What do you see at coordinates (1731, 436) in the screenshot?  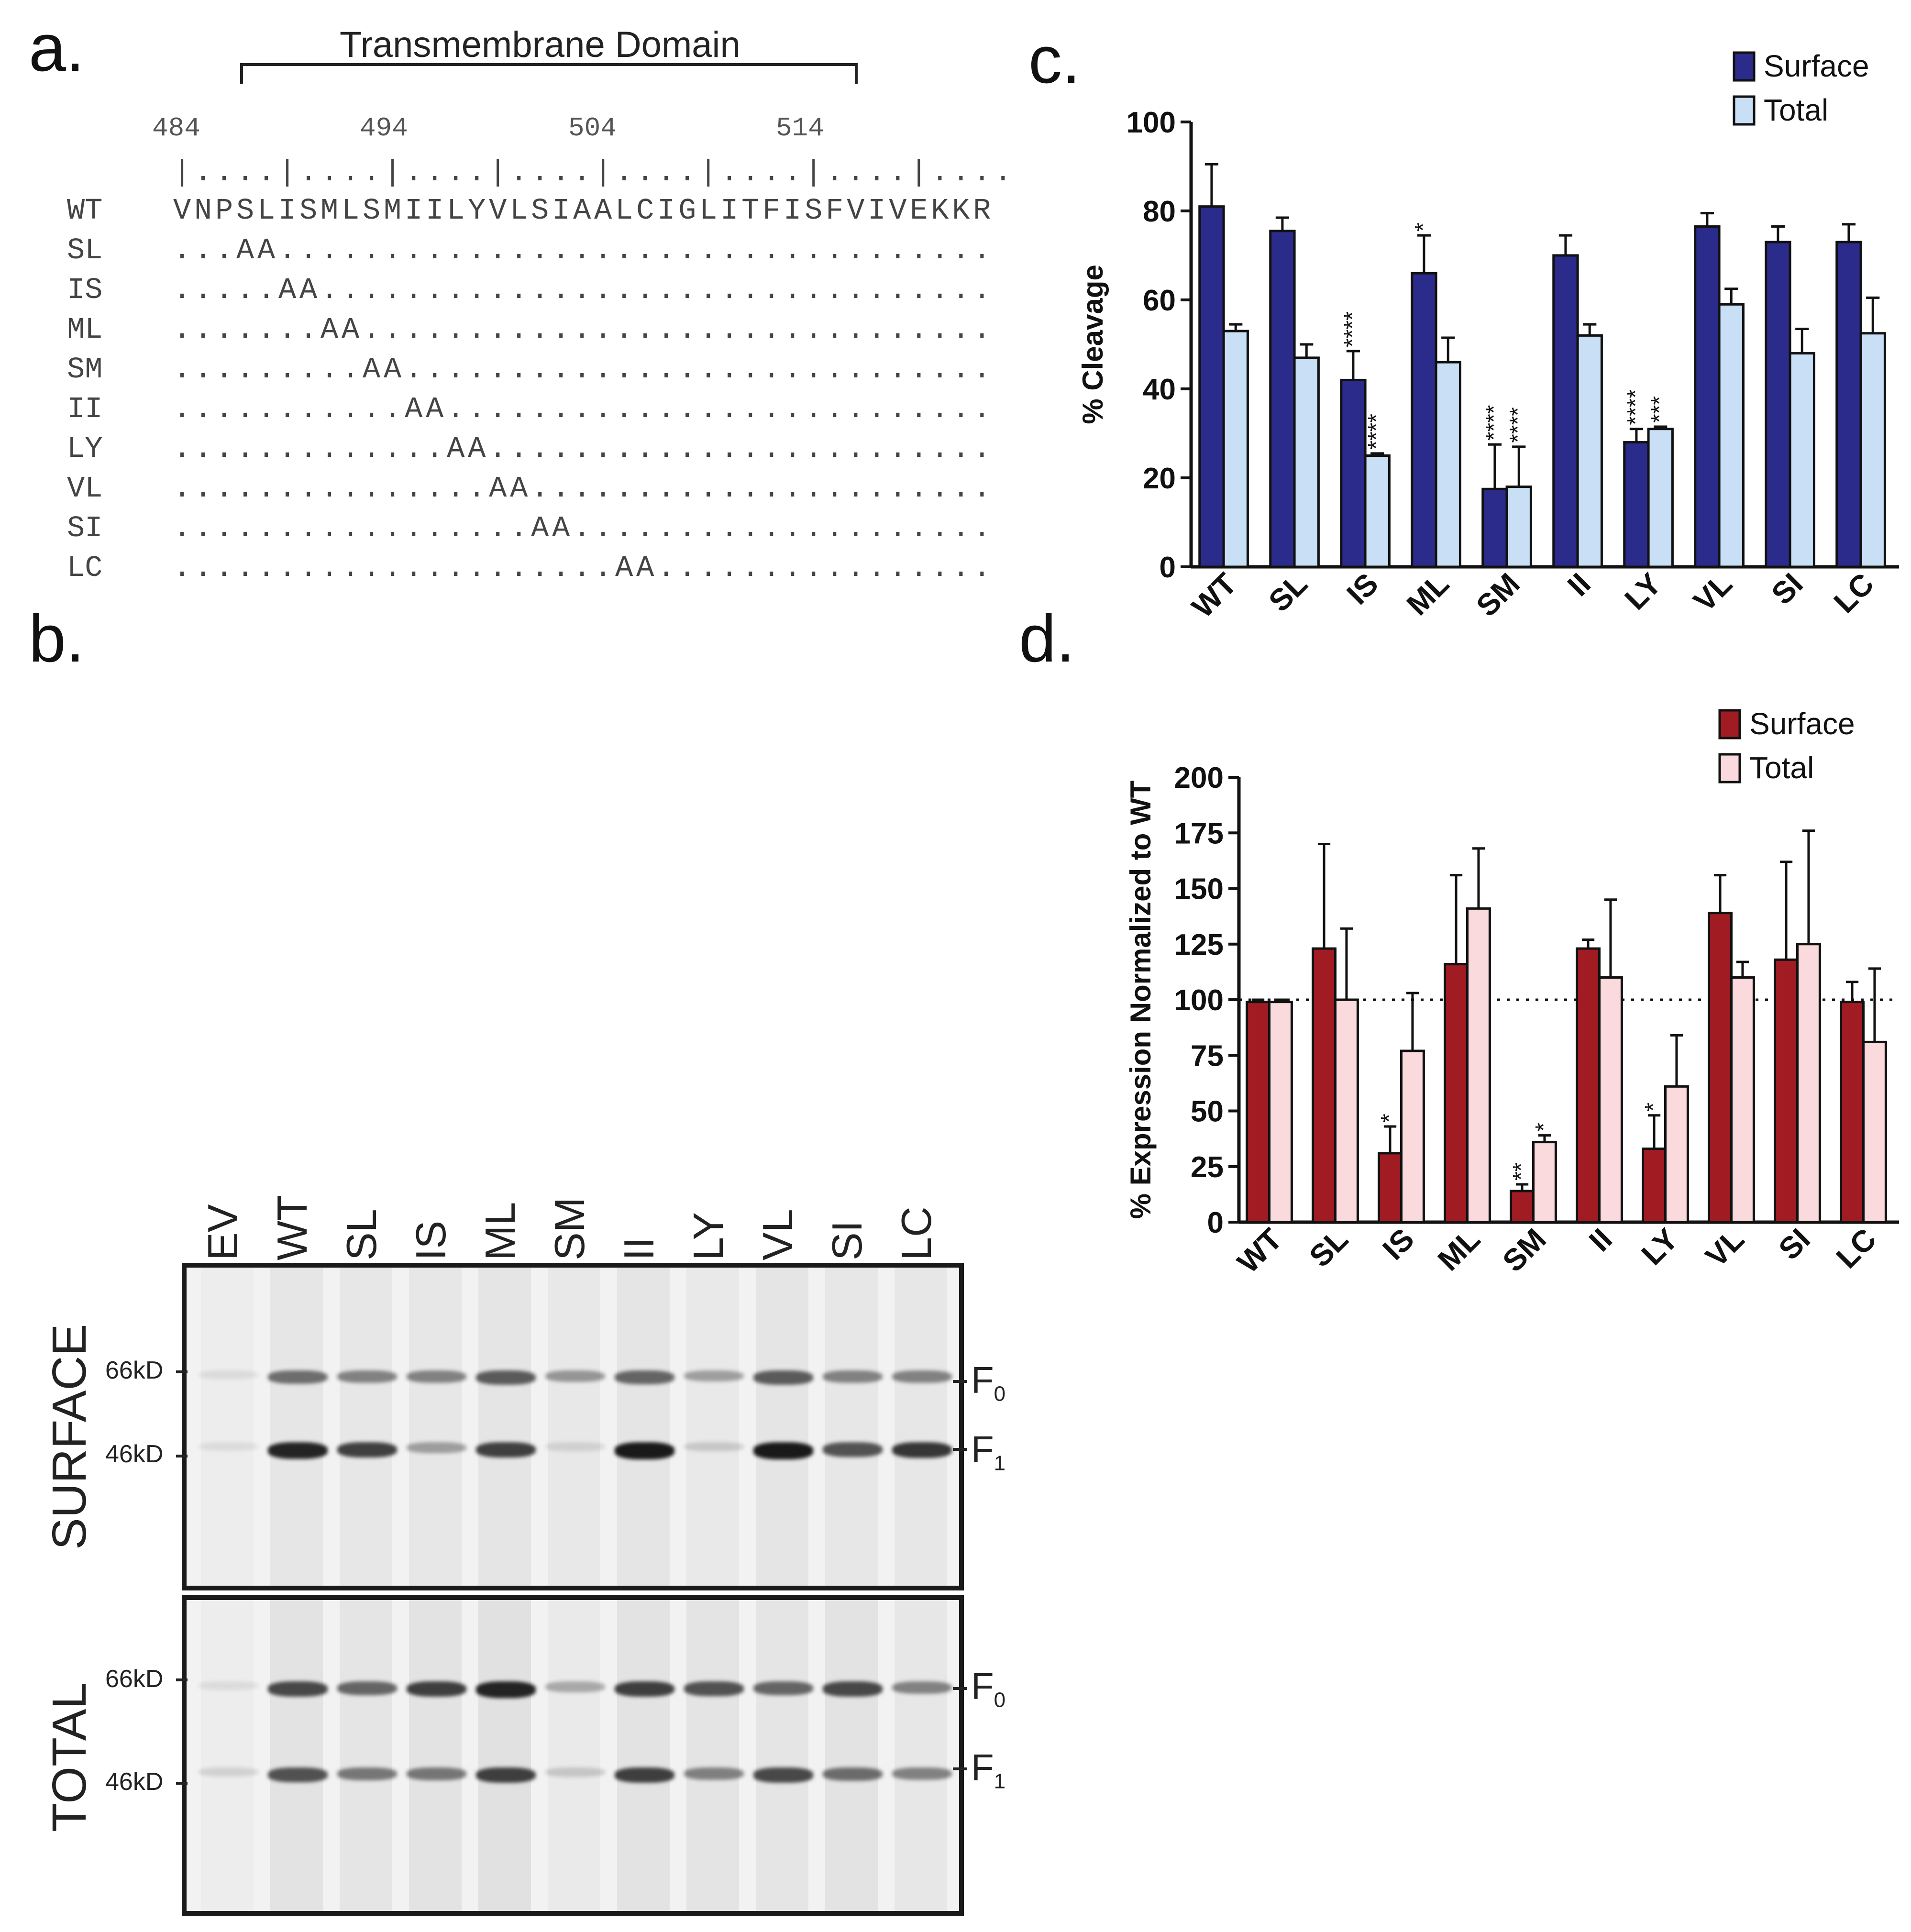 I see `bar-total-vl` at bounding box center [1731, 436].